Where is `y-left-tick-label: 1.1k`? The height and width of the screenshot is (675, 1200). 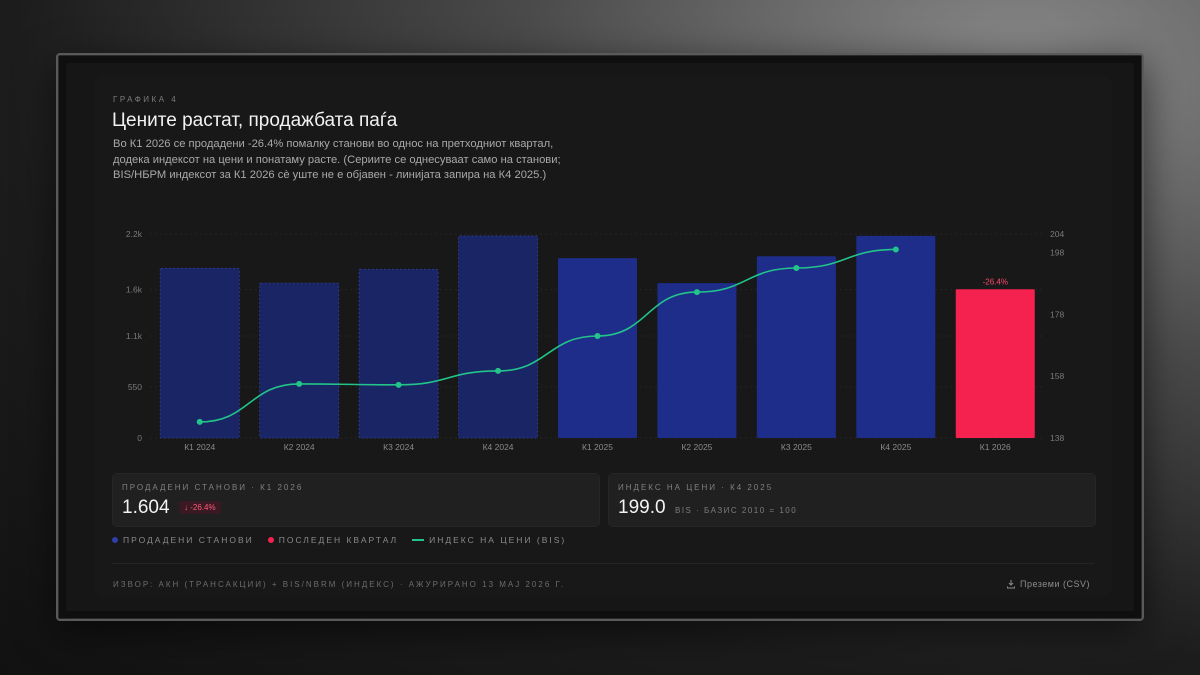 y-left-tick-label: 1.1k is located at coordinates (134, 336).